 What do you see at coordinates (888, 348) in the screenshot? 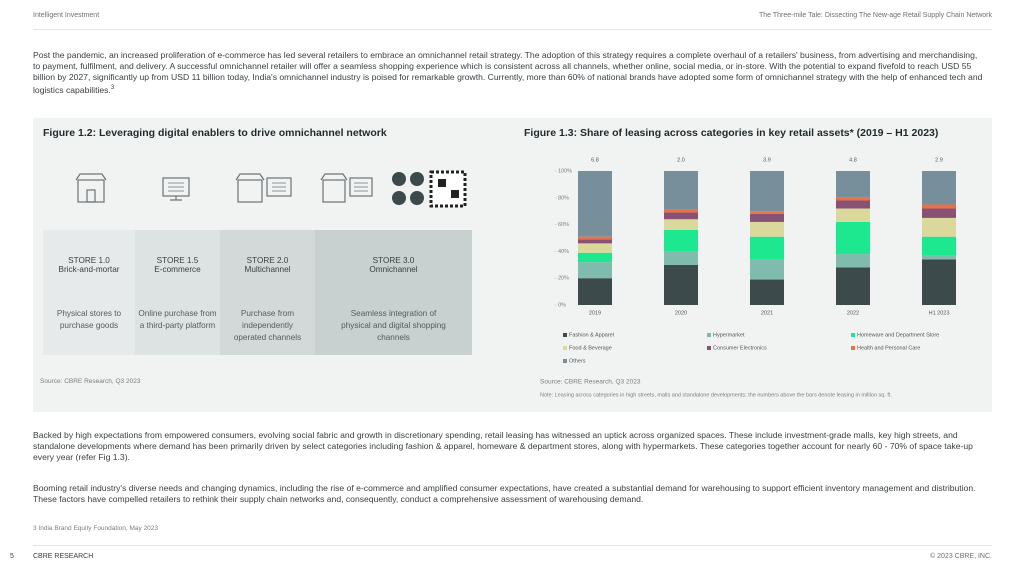
I see `legend-label: Health and Personal Care` at bounding box center [888, 348].